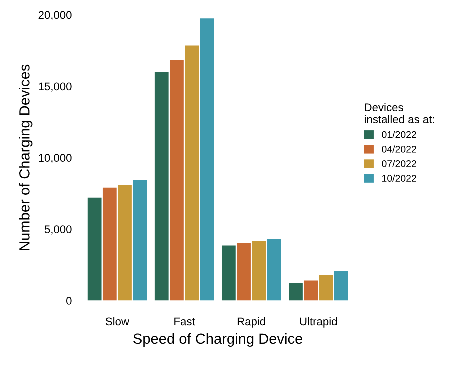 The width and height of the screenshot is (474, 376). I want to click on x-tick-label: Ultrapid, so click(319, 322).